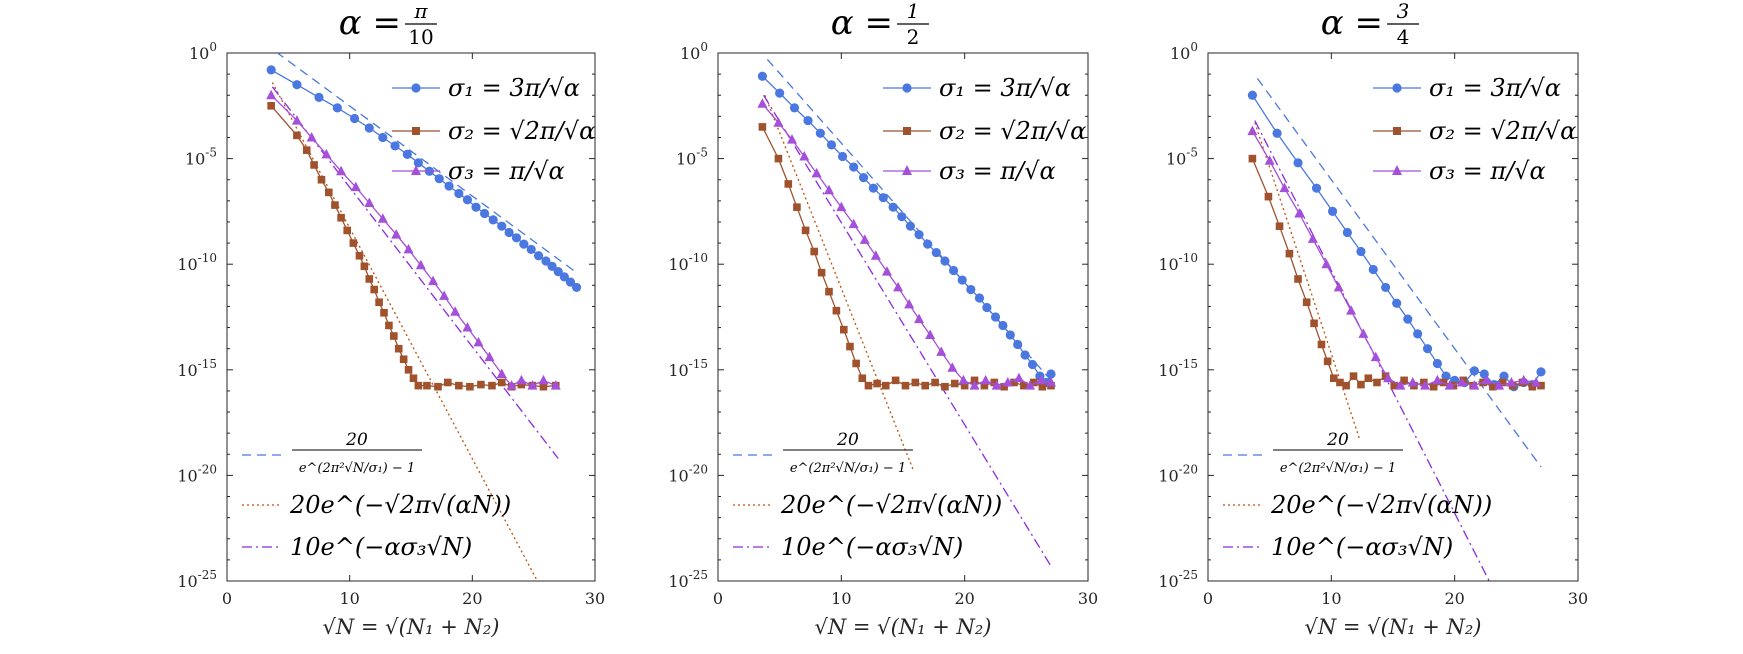 The width and height of the screenshot is (1743, 654). I want to click on legend-σ1-label: σ₁ = 3π/√α, so click(1495, 88).